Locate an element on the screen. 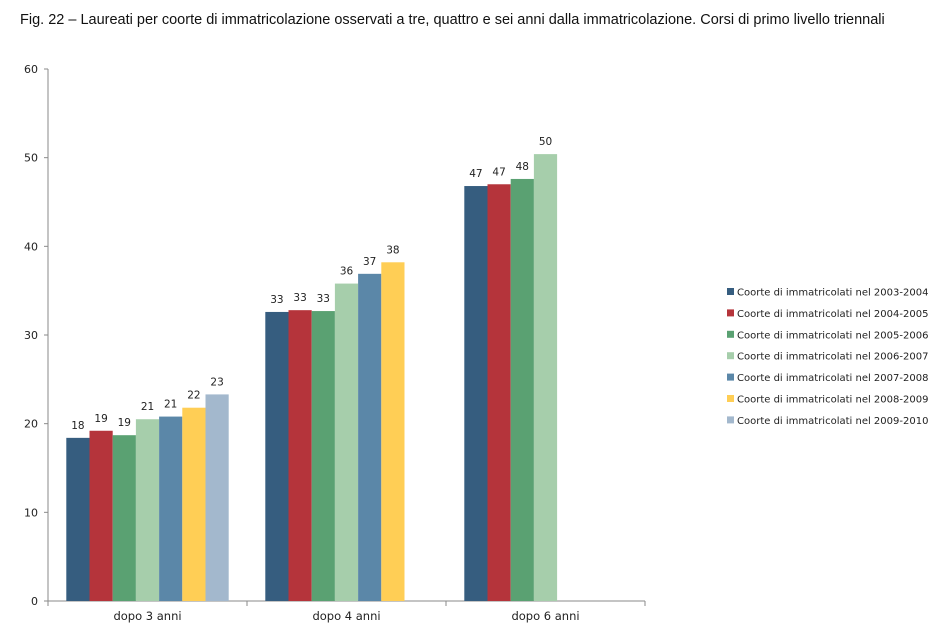 Image resolution: width=946 pixels, height=641 pixels. data-label: 18 is located at coordinates (77, 426).